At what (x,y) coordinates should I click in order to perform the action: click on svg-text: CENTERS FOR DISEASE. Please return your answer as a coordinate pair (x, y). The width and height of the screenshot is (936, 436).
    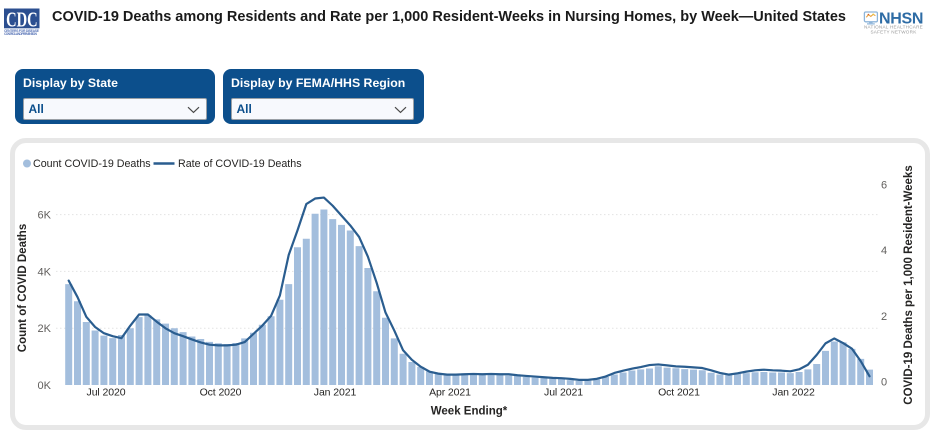
    Looking at the image, I should click on (22, 31).